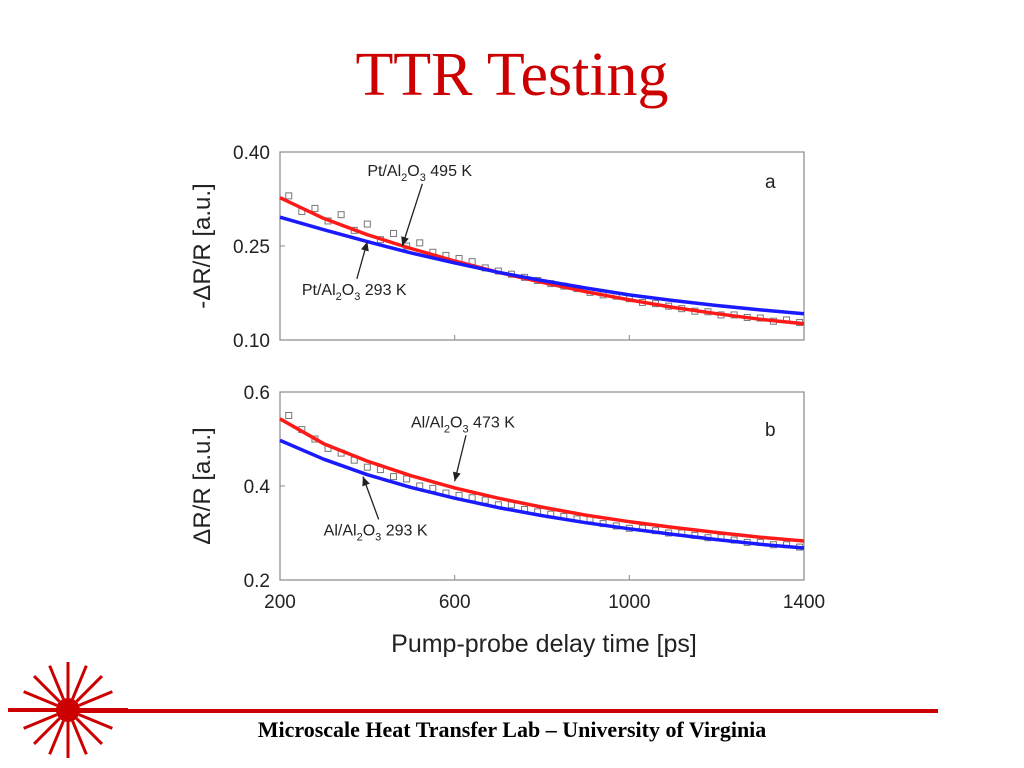  Describe the element at coordinates (257, 393) in the screenshot. I see `y-tick-label: 0.6` at that location.